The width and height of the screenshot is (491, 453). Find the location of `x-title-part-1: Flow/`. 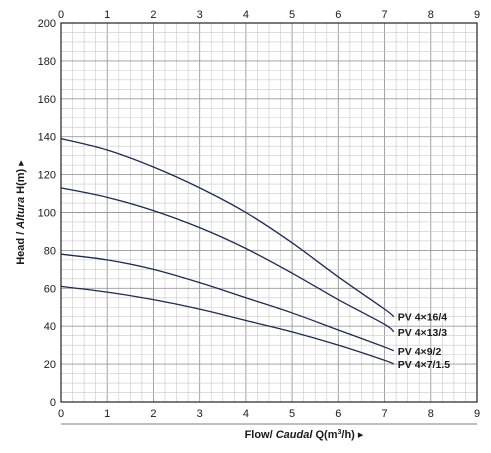

x-title-part-1: Flow/ is located at coordinates (260, 435).